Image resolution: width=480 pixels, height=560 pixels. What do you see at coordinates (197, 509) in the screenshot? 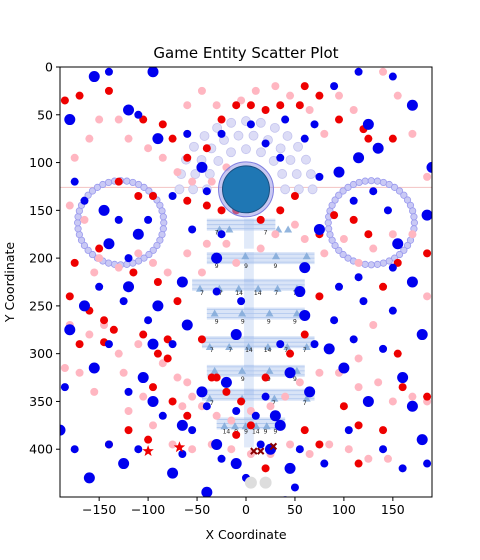
I see `x-tick-label: −50` at bounding box center [197, 509].